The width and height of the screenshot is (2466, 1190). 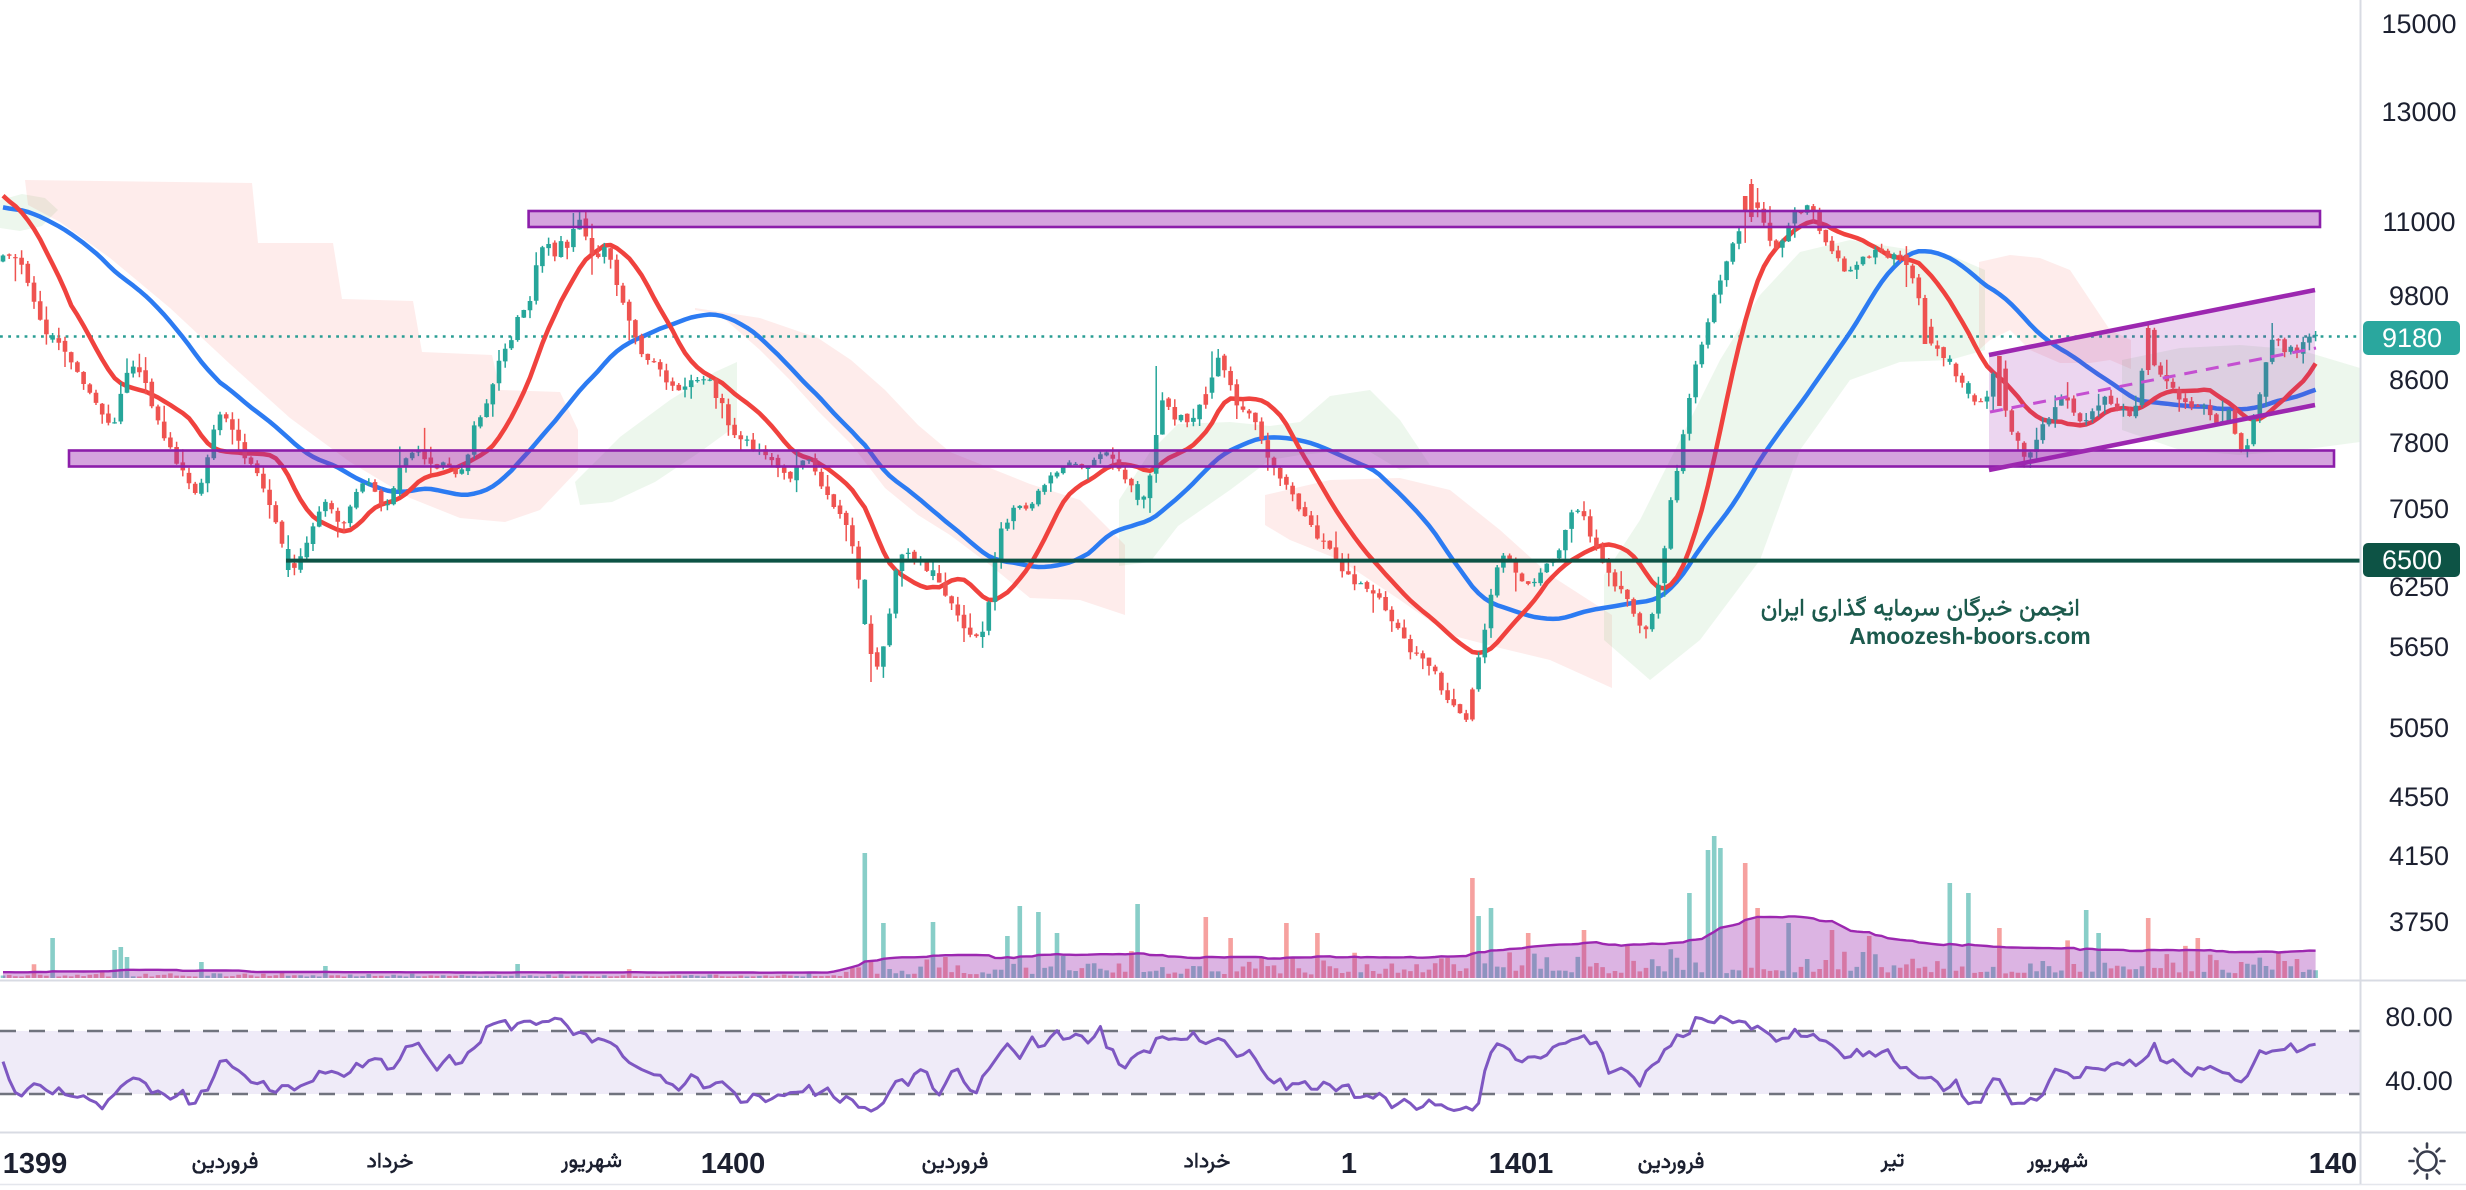 I want to click on svg-text: 7050, so click(x=2419, y=509).